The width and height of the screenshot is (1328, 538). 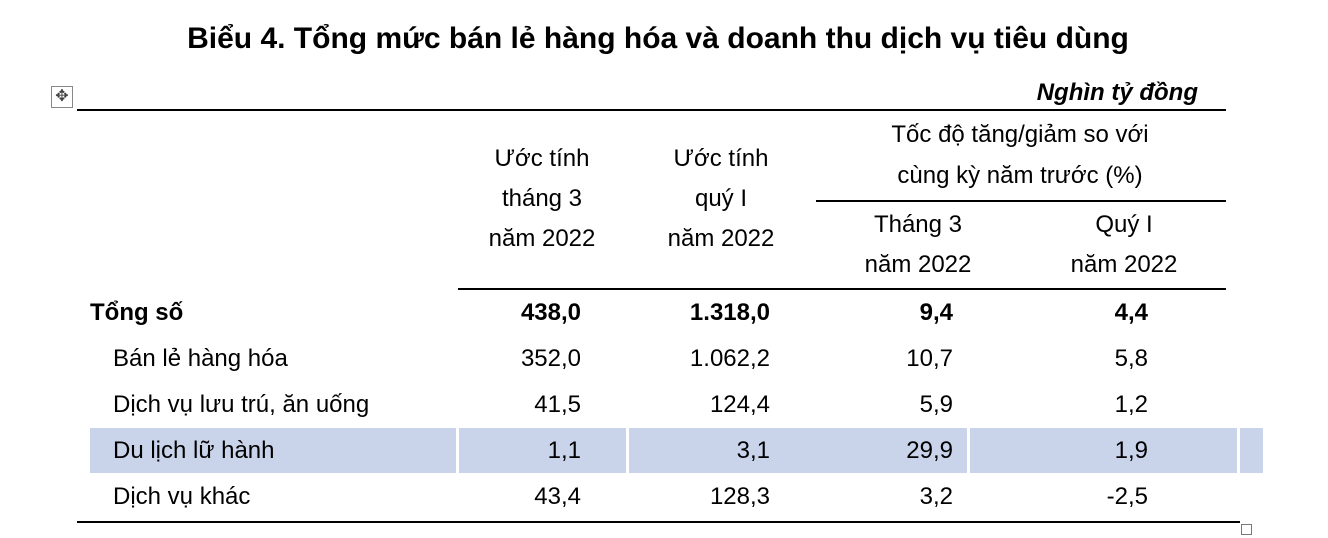 I want to click on header-cell: tháng 3, so click(x=542, y=198).